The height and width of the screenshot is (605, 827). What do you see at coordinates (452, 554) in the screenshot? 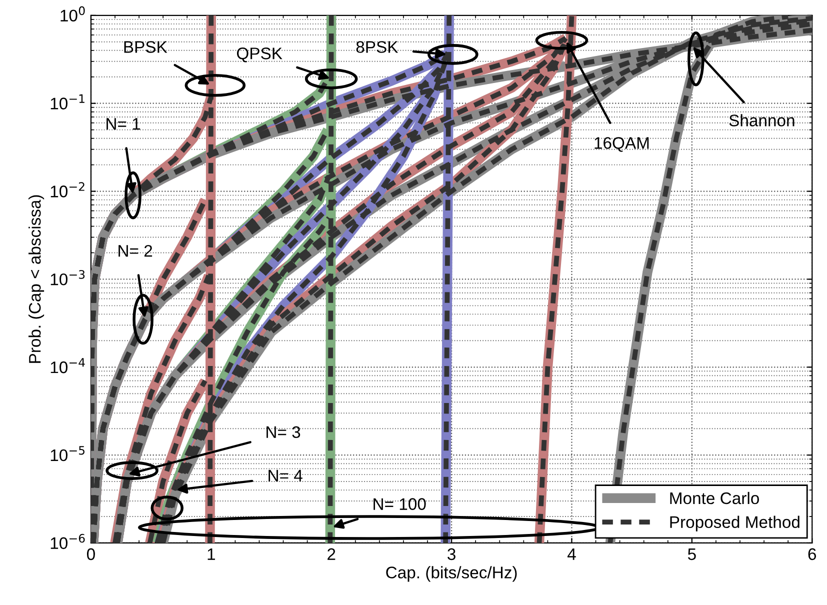
I see `x-tick-label: 3` at bounding box center [452, 554].